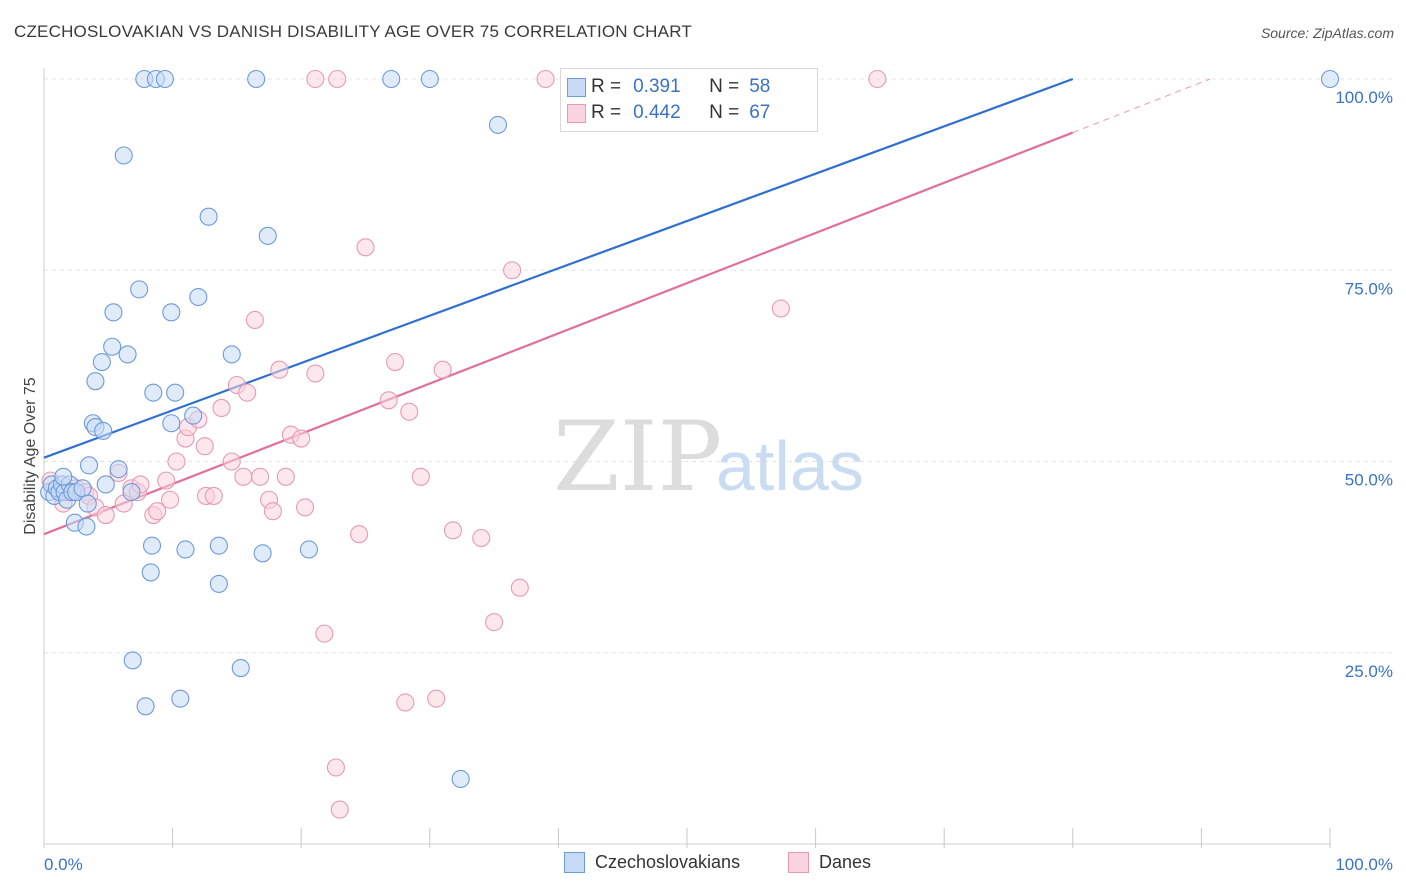 The width and height of the screenshot is (1406, 892). I want to click on watermark-atlas: atlas, so click(790, 466).